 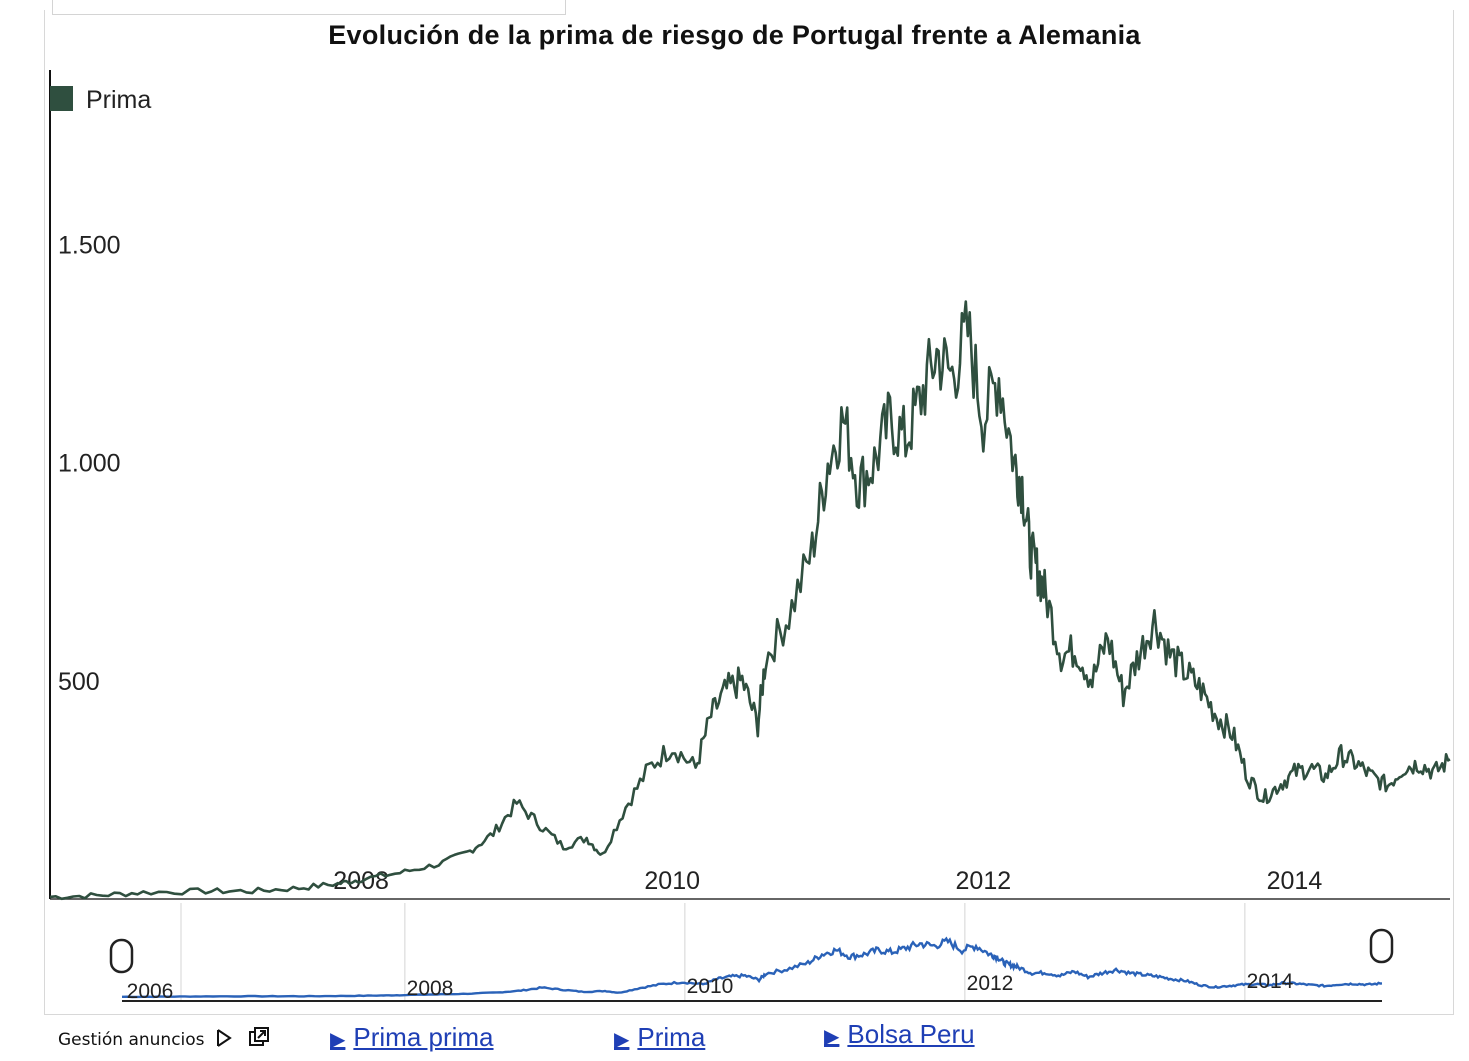 What do you see at coordinates (672, 881) in the screenshot?
I see `x-tick-label: 2010` at bounding box center [672, 881].